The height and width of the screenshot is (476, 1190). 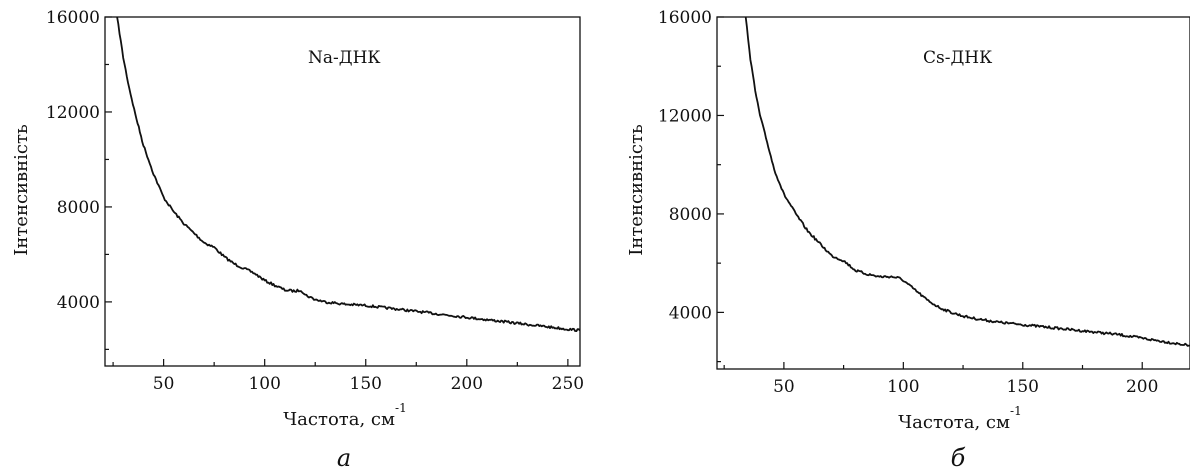 I want to click on series-annotation: Na-ДНК, so click(x=344, y=58).